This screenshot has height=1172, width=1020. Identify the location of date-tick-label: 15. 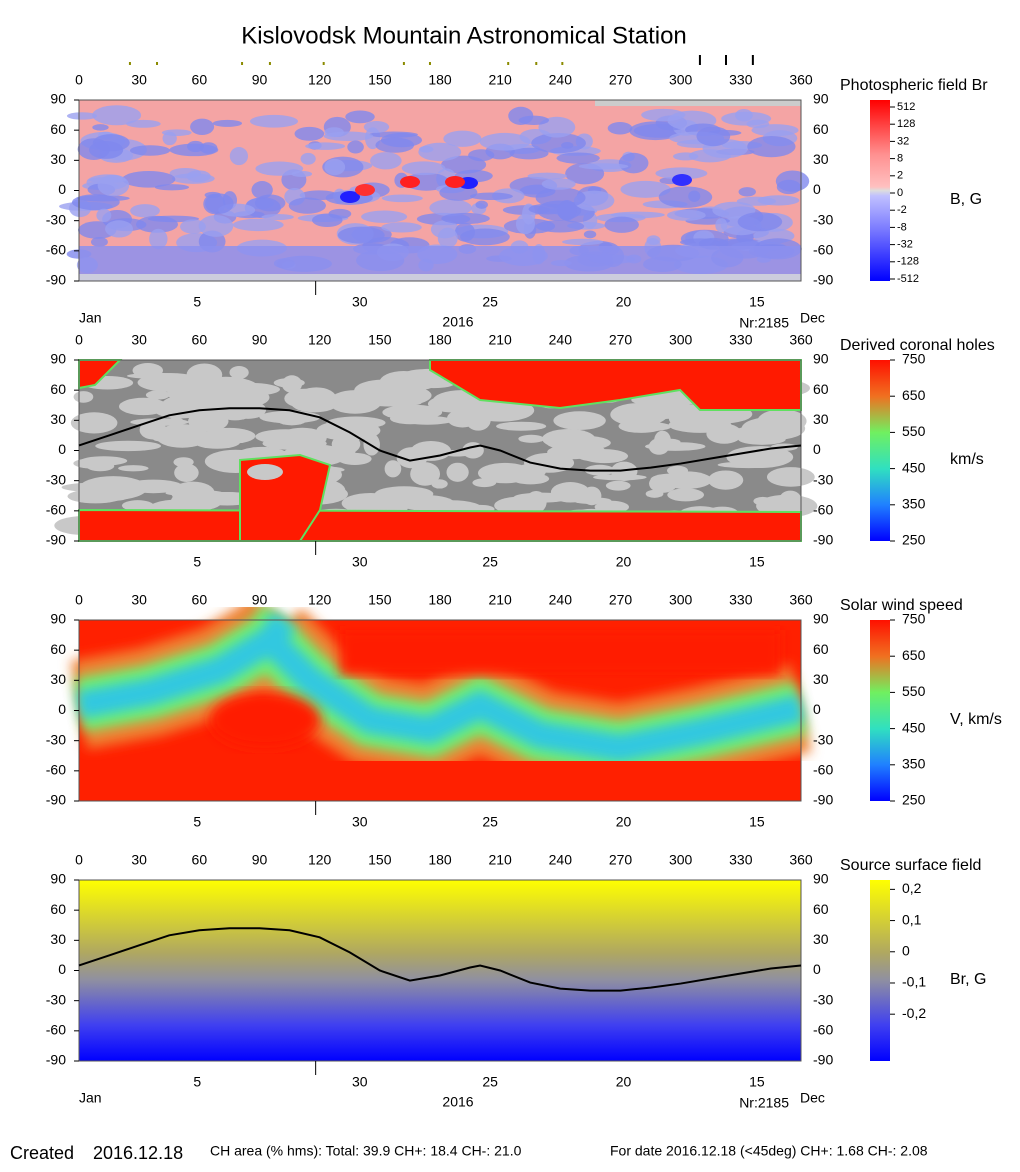
(757, 1082).